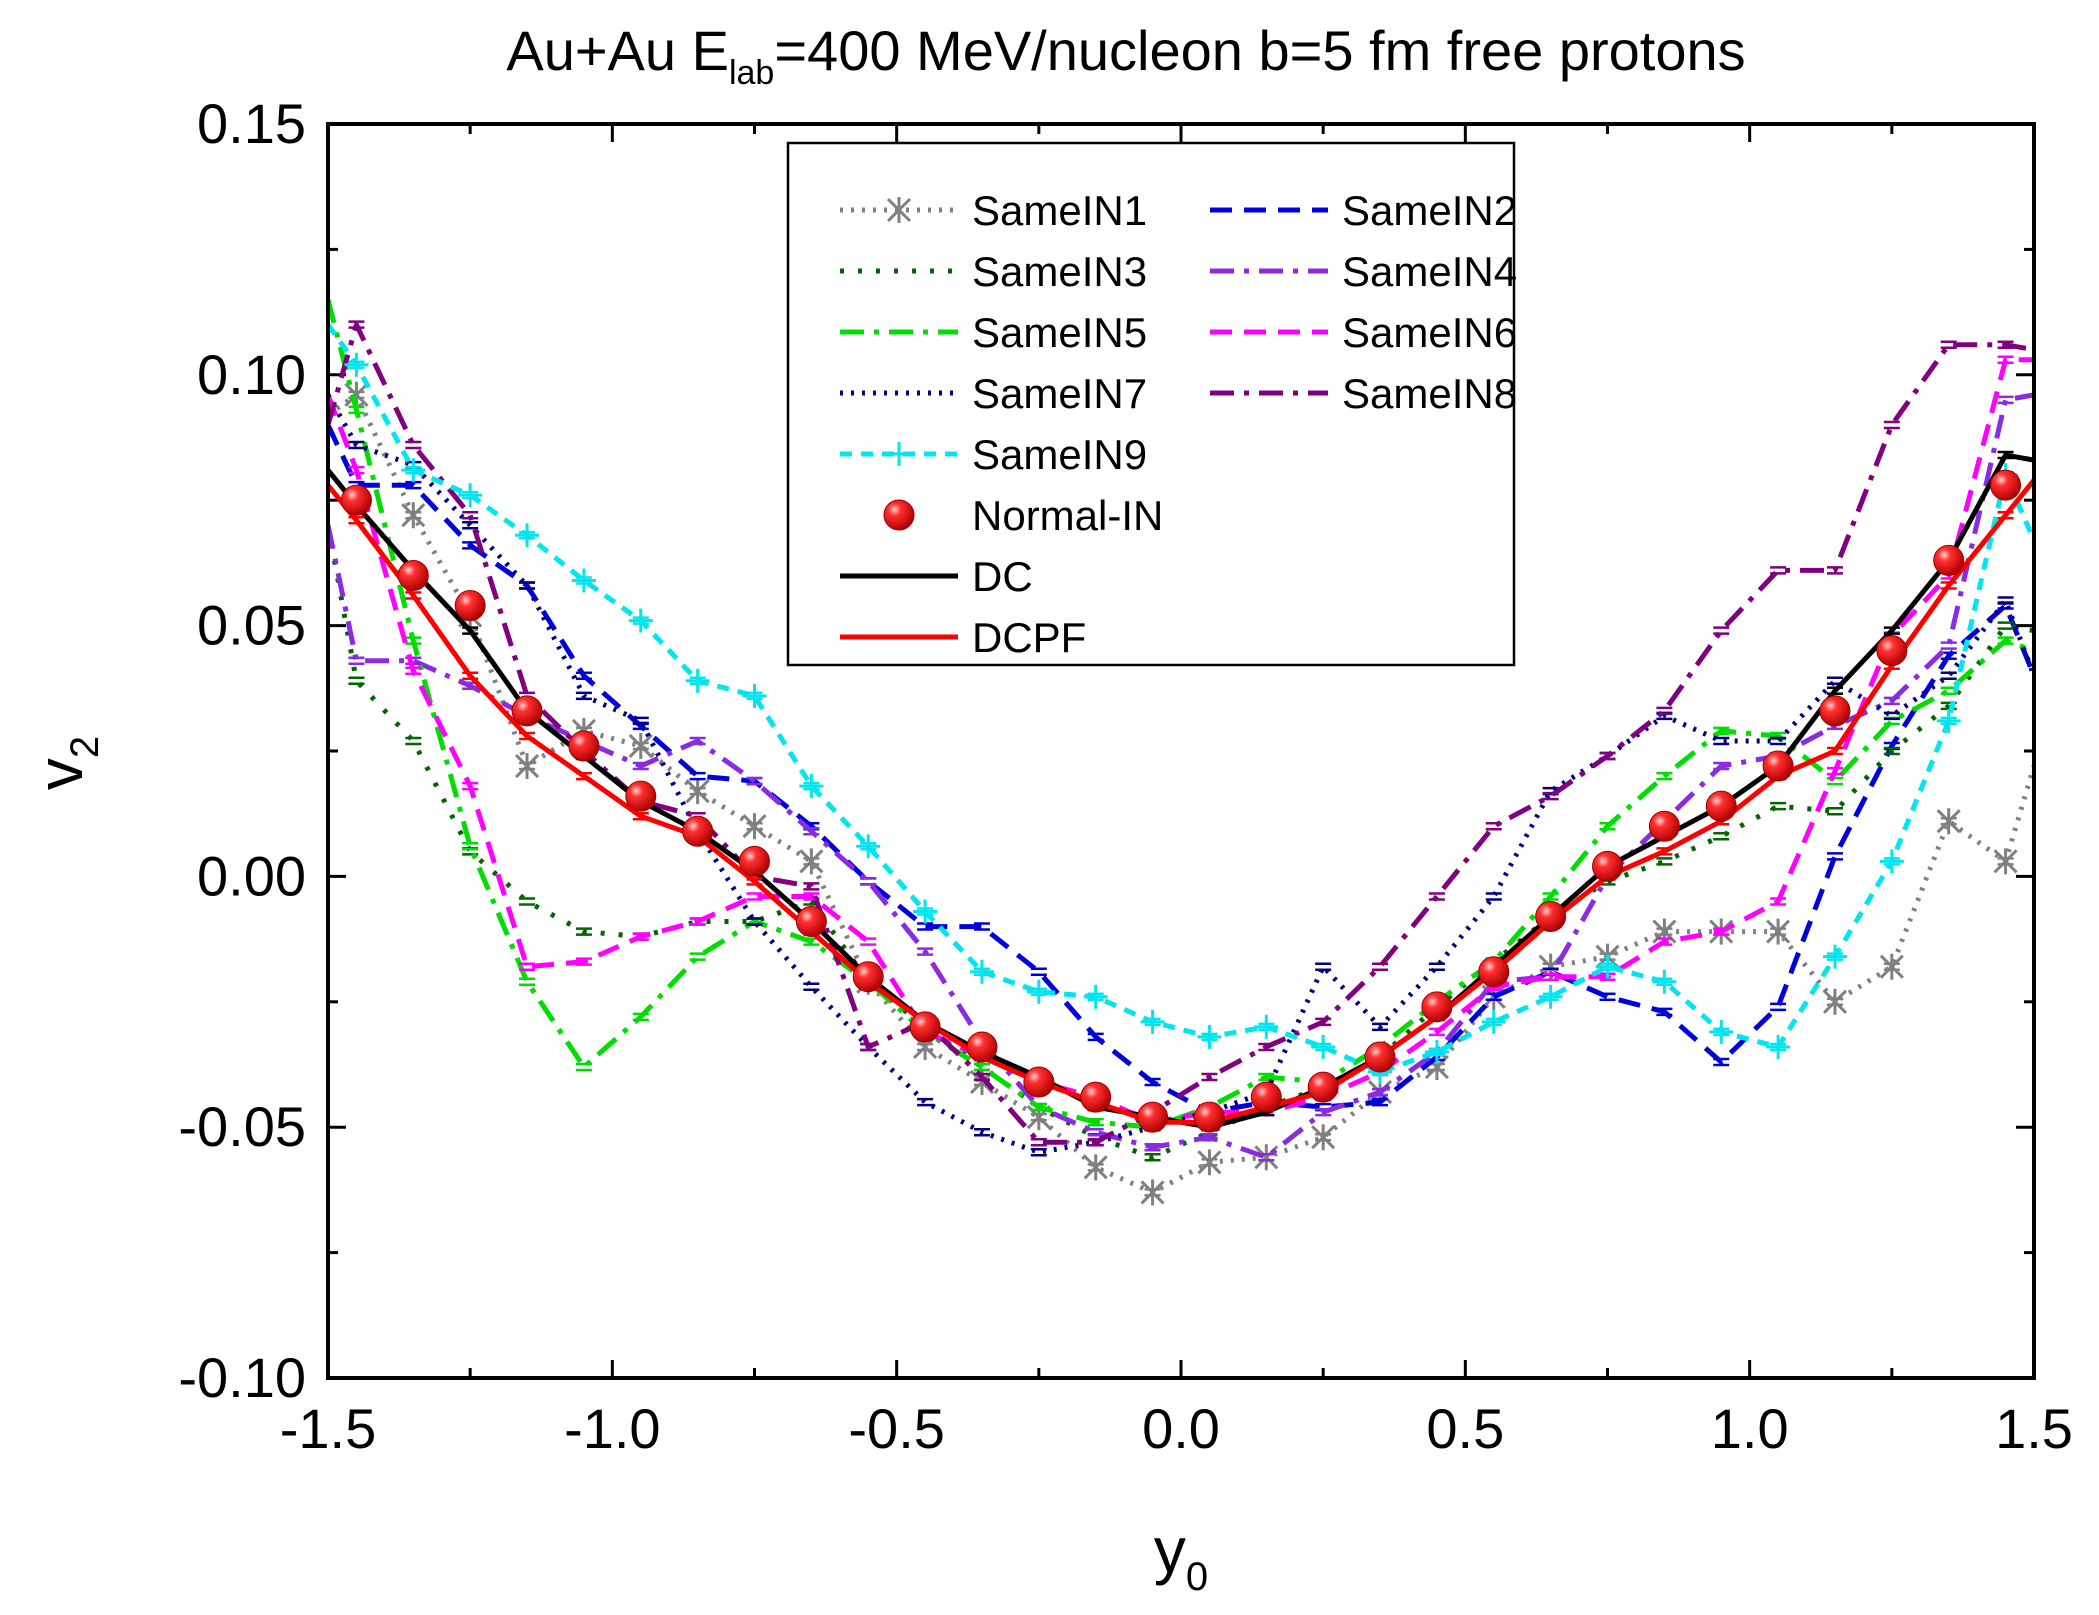  What do you see at coordinates (1429, 210) in the screenshot?
I see `legend-label: SameIN2` at bounding box center [1429, 210].